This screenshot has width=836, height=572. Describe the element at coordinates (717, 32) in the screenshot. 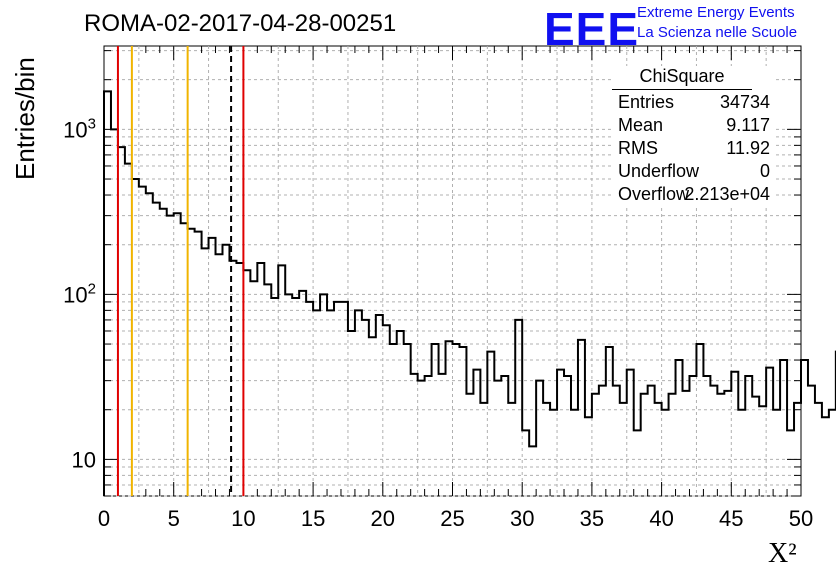

I see `logo-line-2: La Scienza nelle Scuole` at that location.